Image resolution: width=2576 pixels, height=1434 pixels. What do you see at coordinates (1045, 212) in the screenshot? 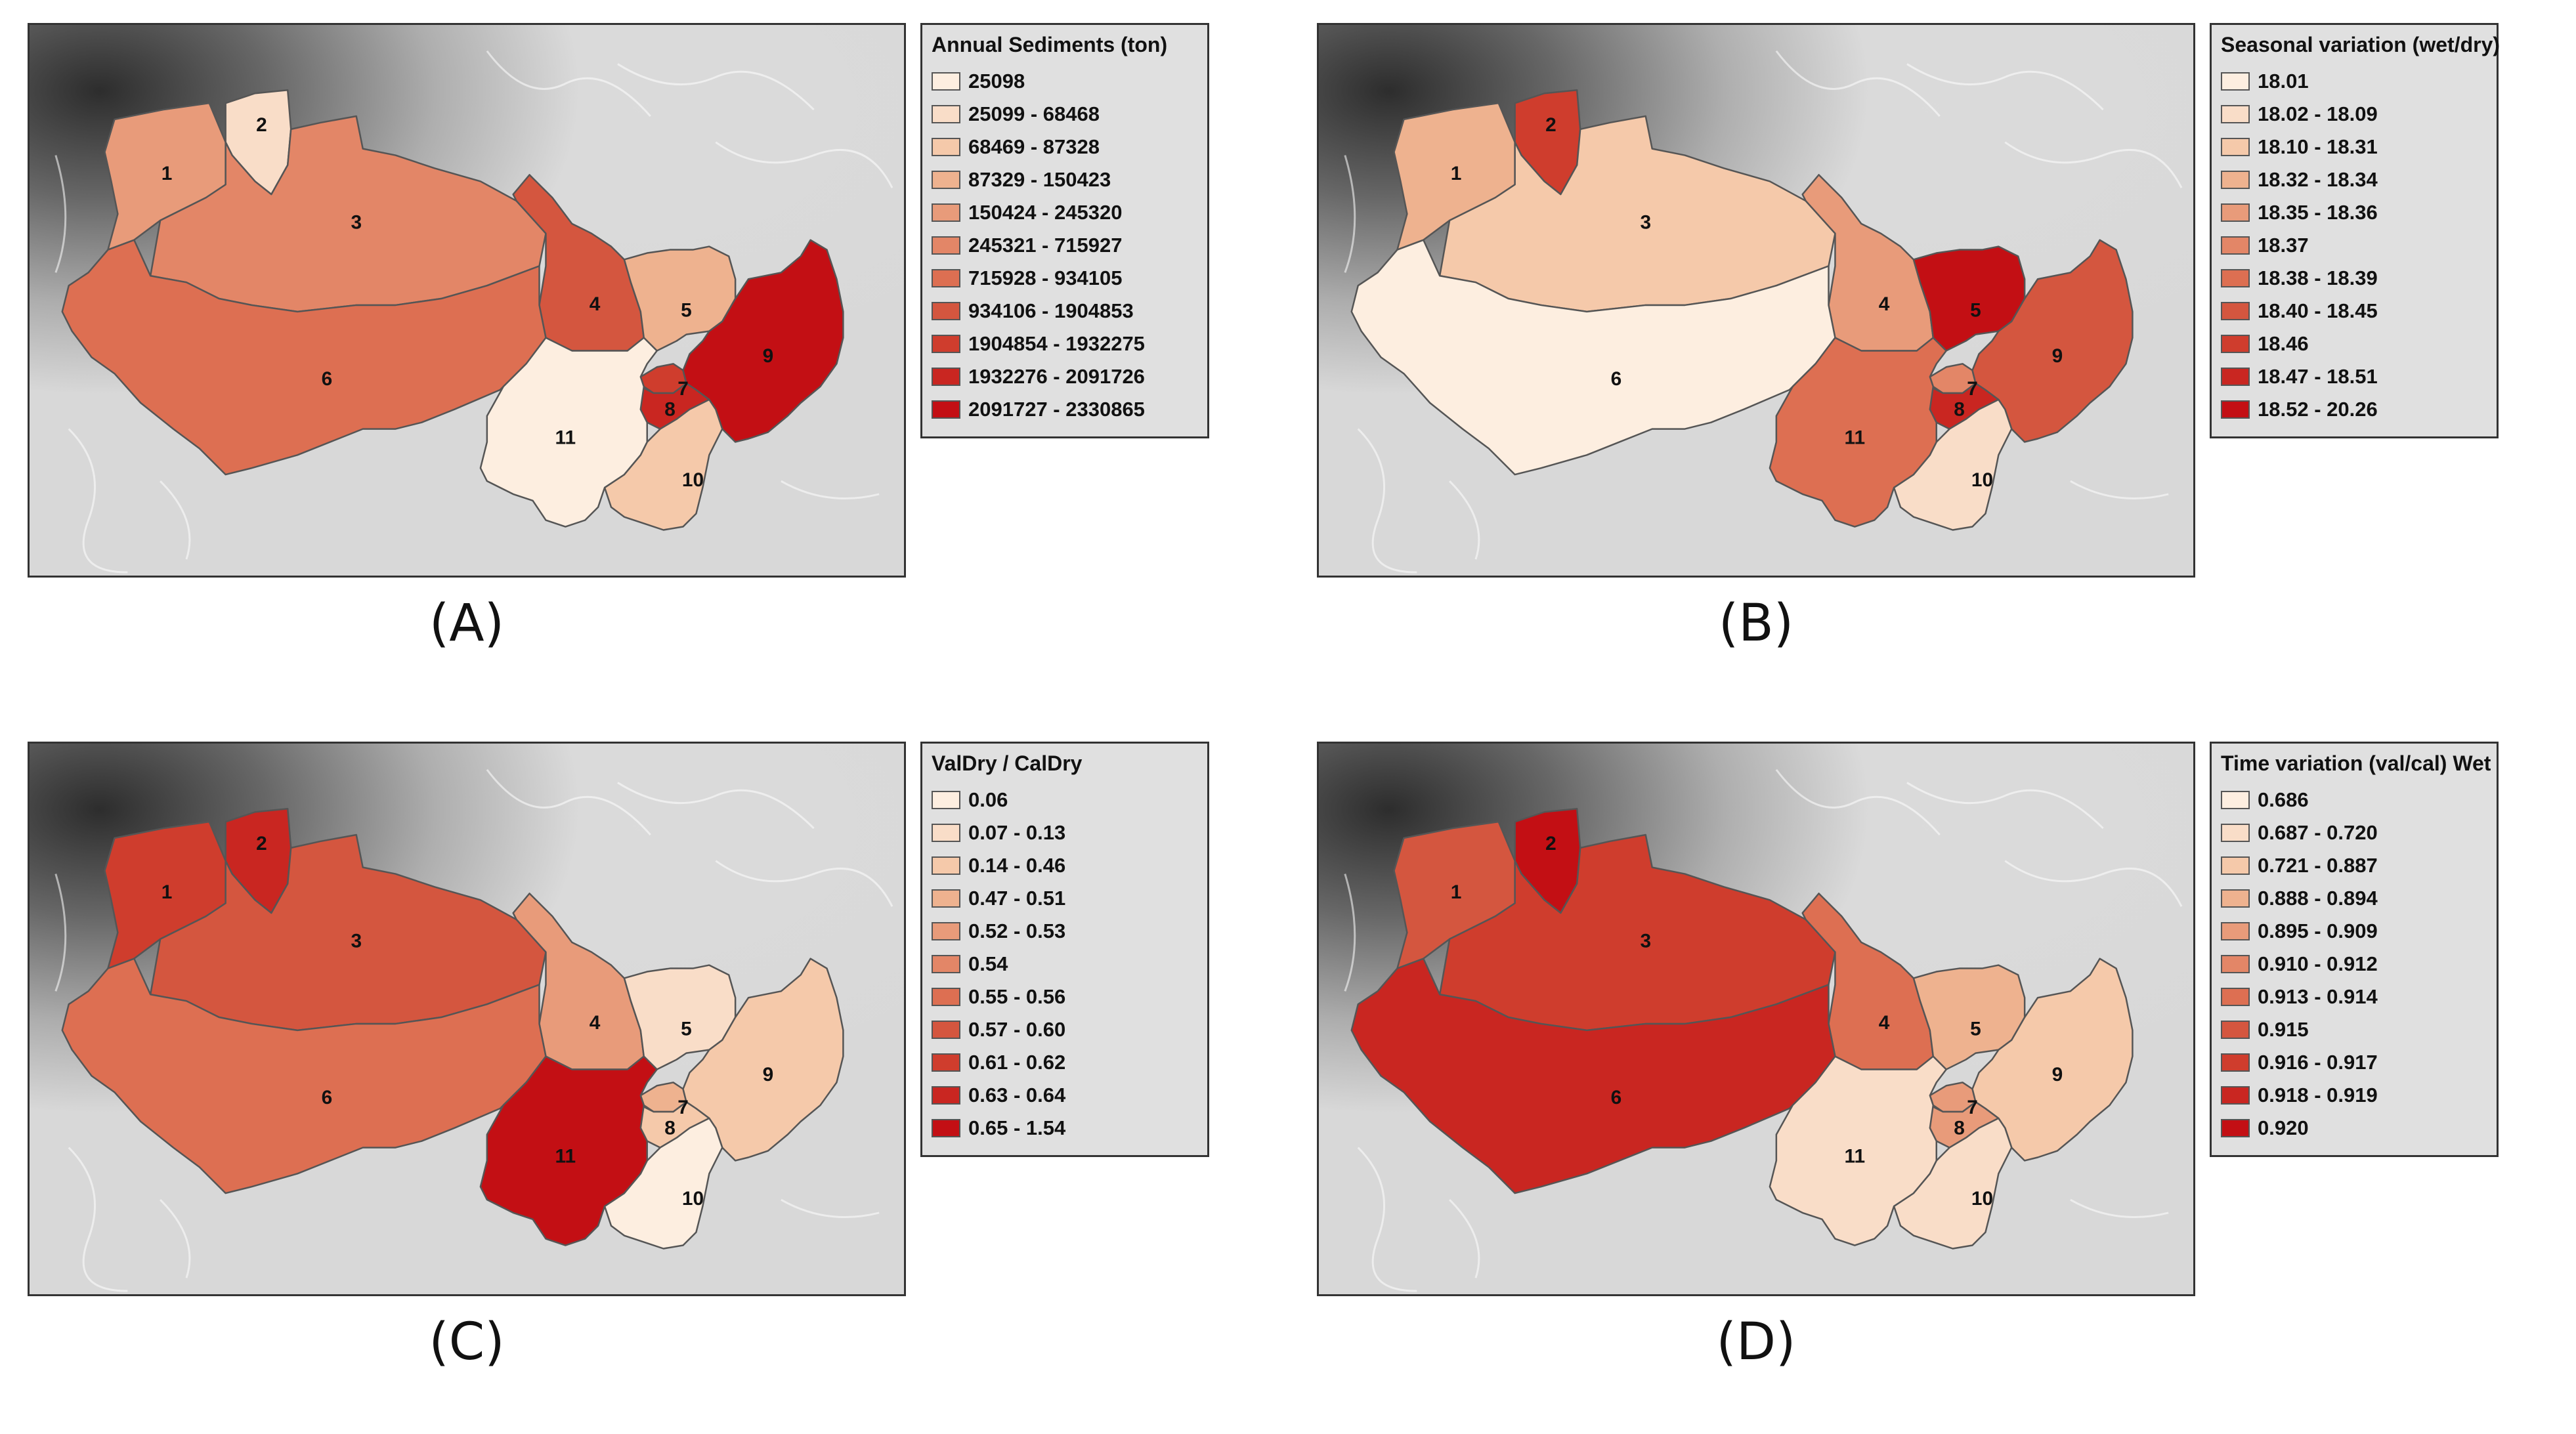
I see `legend-label: 150424 - 245320` at bounding box center [1045, 212].